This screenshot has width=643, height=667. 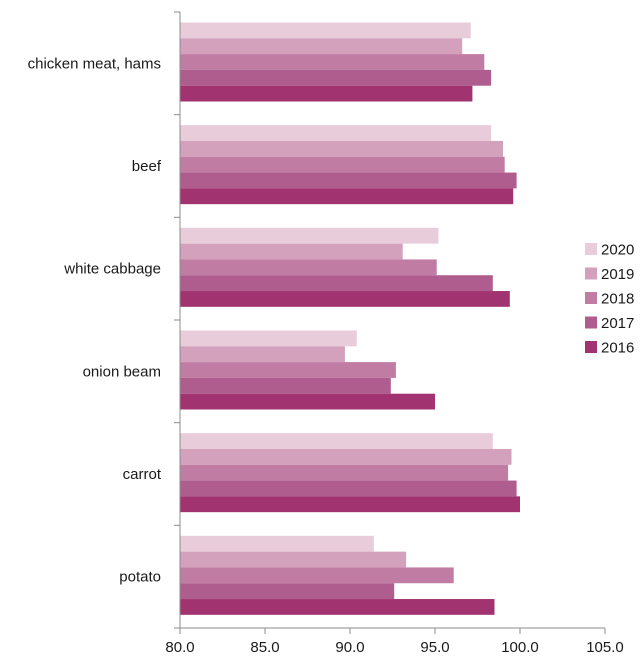 What do you see at coordinates (122, 371) in the screenshot?
I see `category-label: onion beam` at bounding box center [122, 371].